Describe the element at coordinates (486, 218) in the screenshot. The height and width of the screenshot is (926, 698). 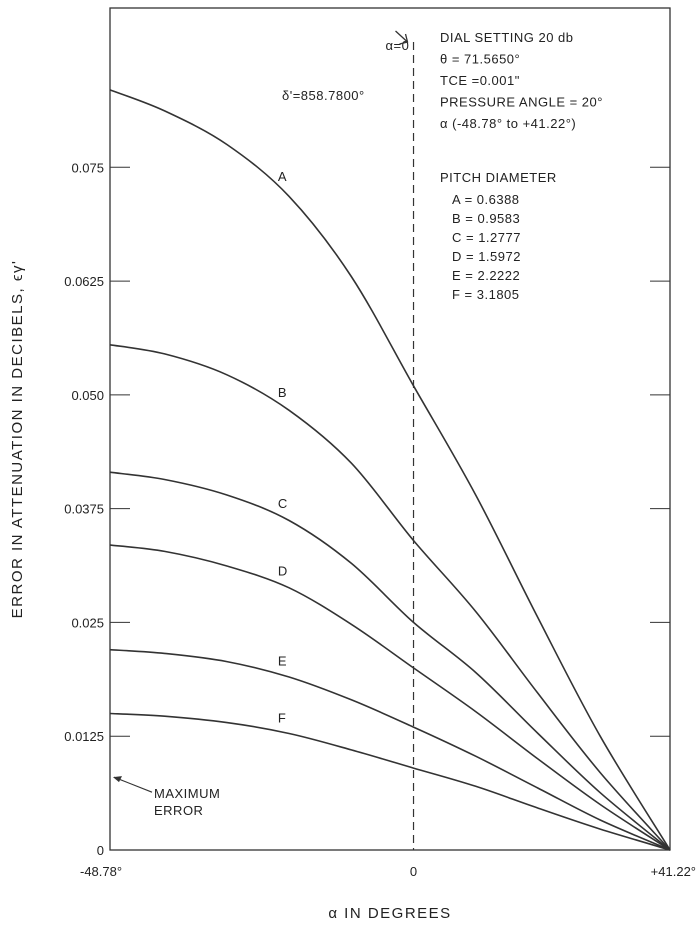
I see `pitch-line: B = 0.9583` at that location.